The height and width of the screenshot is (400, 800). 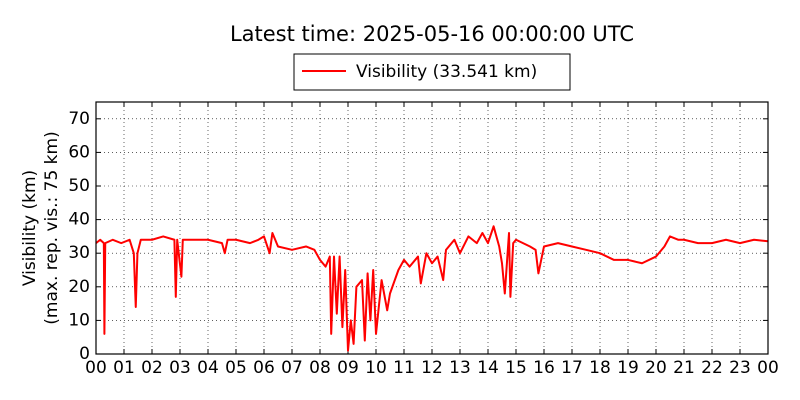 What do you see at coordinates (656, 368) in the screenshot?
I see `x-tick-label: 20` at bounding box center [656, 368].